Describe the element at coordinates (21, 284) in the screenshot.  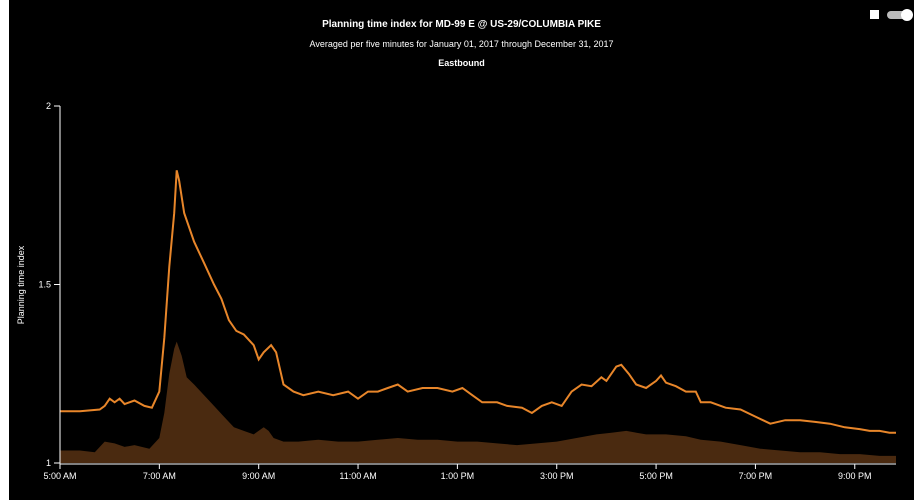
I see `y-axis-label: Planning time index` at that location.